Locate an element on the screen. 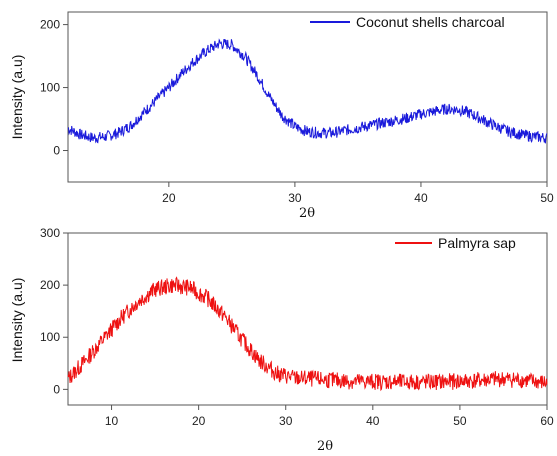 This screenshot has height=456, width=557. legend-label-coconut: Coconut shells charcoal is located at coordinates (430, 22).